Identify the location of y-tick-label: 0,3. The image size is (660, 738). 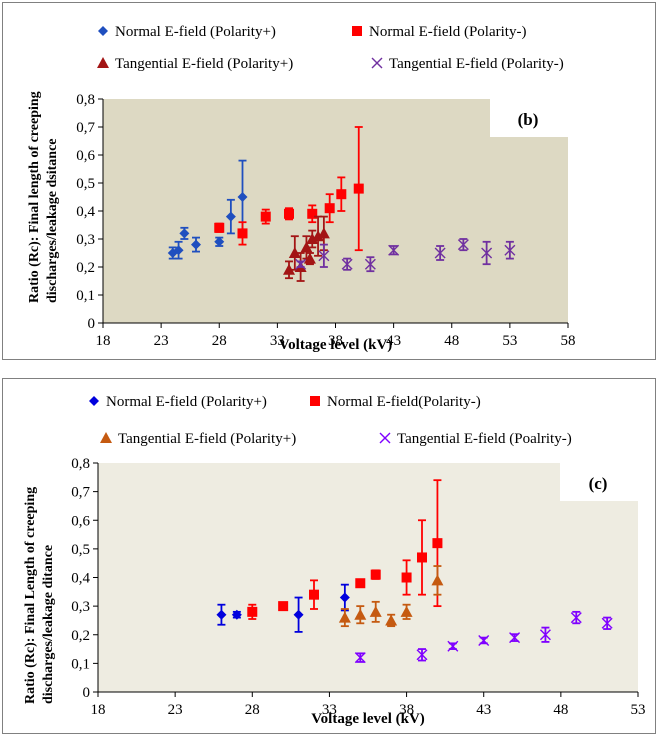
(85, 240).